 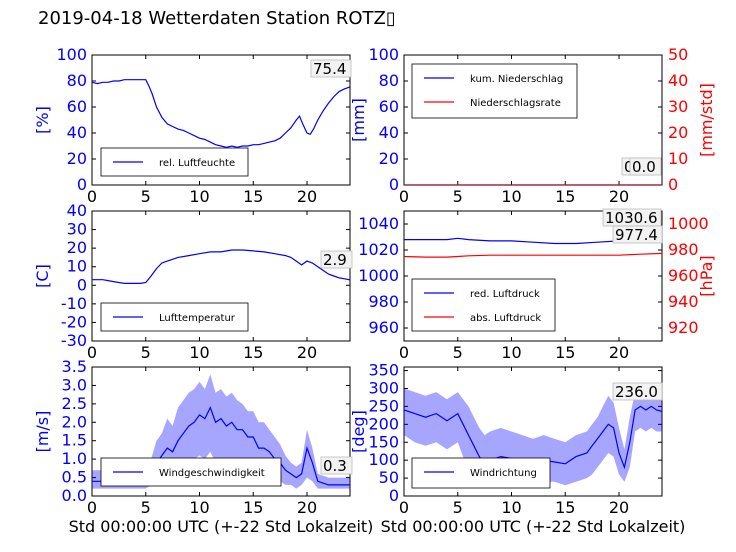 I want to click on windspeed-plot-frame, so click(x=221, y=431).